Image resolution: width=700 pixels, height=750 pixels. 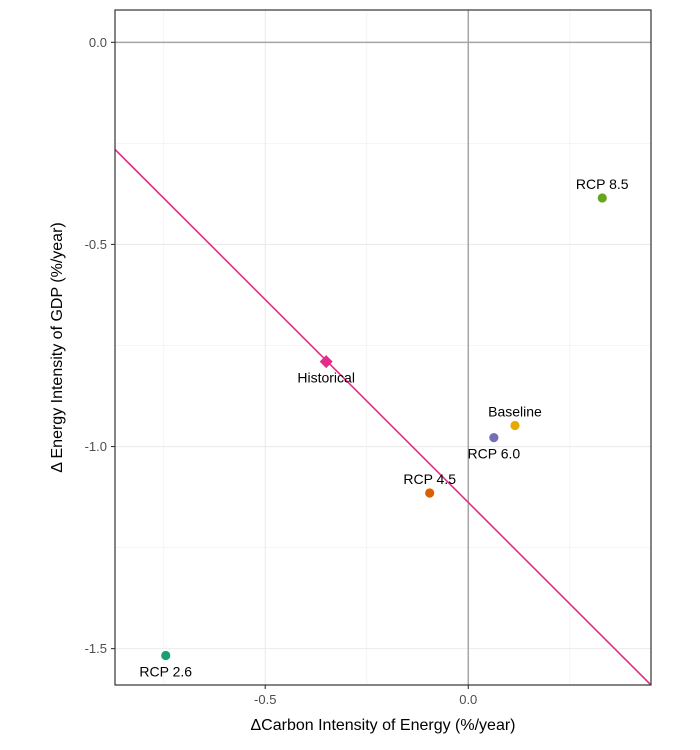 I want to click on y-tick-label: -0.5, so click(x=96, y=244).